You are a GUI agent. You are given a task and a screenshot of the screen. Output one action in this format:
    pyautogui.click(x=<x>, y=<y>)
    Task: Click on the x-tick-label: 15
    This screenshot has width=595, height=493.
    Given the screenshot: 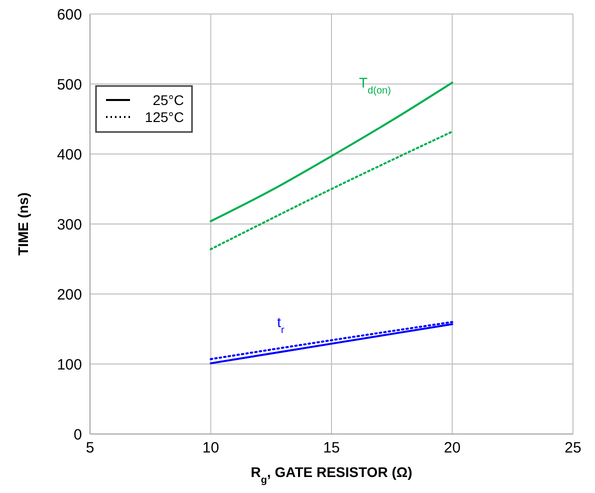 What is the action you would take?
    pyautogui.click(x=331, y=448)
    